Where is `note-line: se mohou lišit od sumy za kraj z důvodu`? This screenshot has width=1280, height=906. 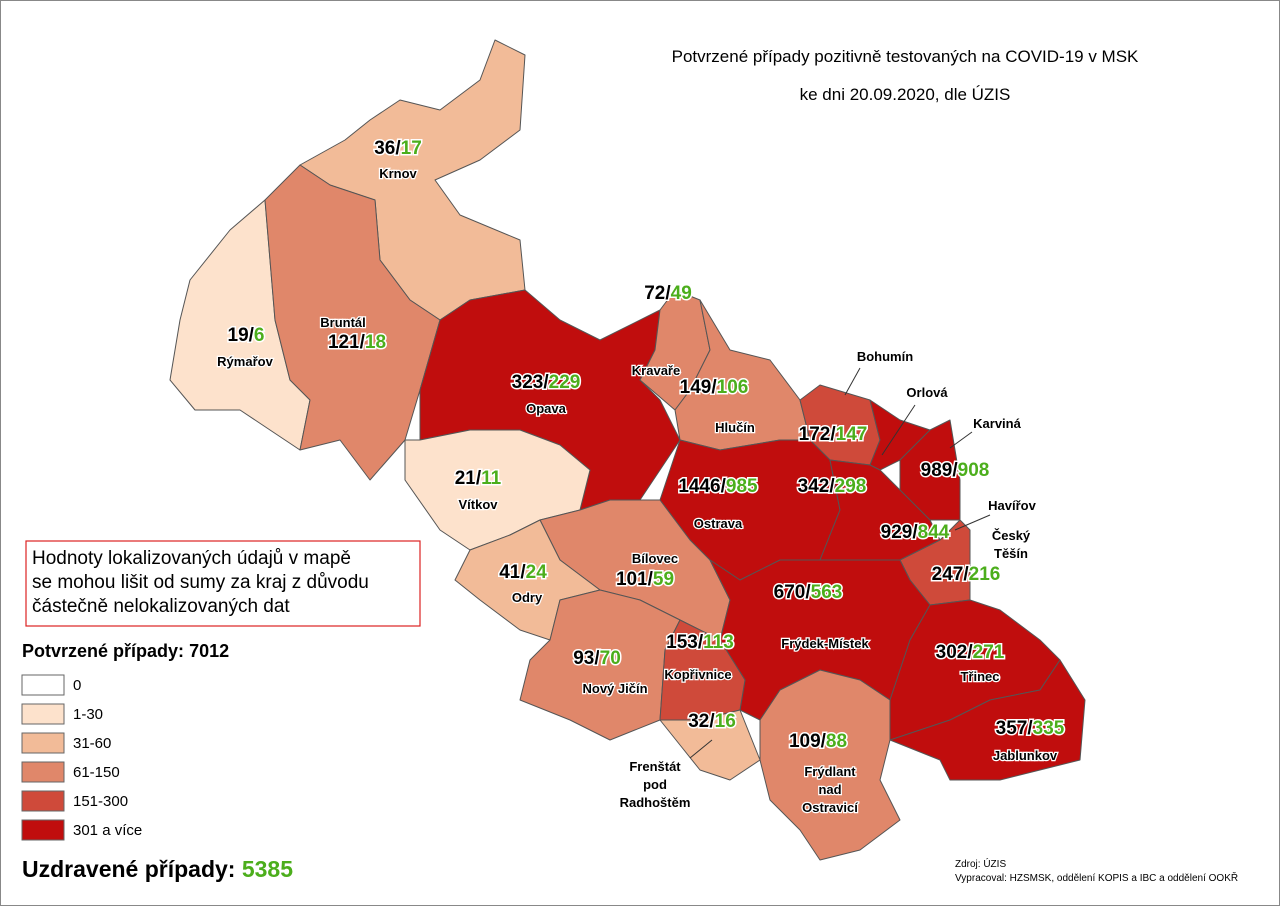 note-line: se mohou lišit od sumy za kraj z důvodu is located at coordinates (200, 582).